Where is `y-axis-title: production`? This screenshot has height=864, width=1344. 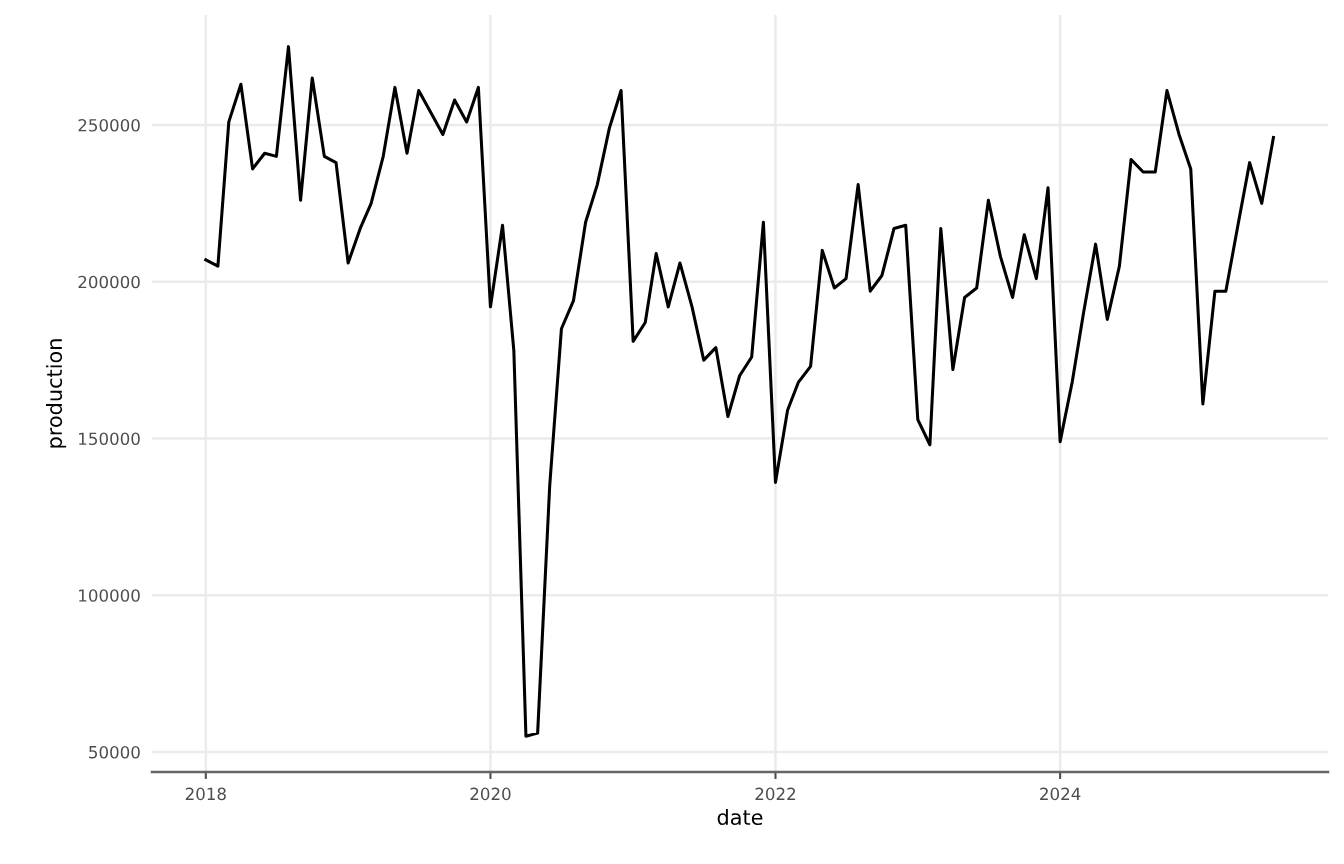 y-axis-title: production is located at coordinates (56, 393).